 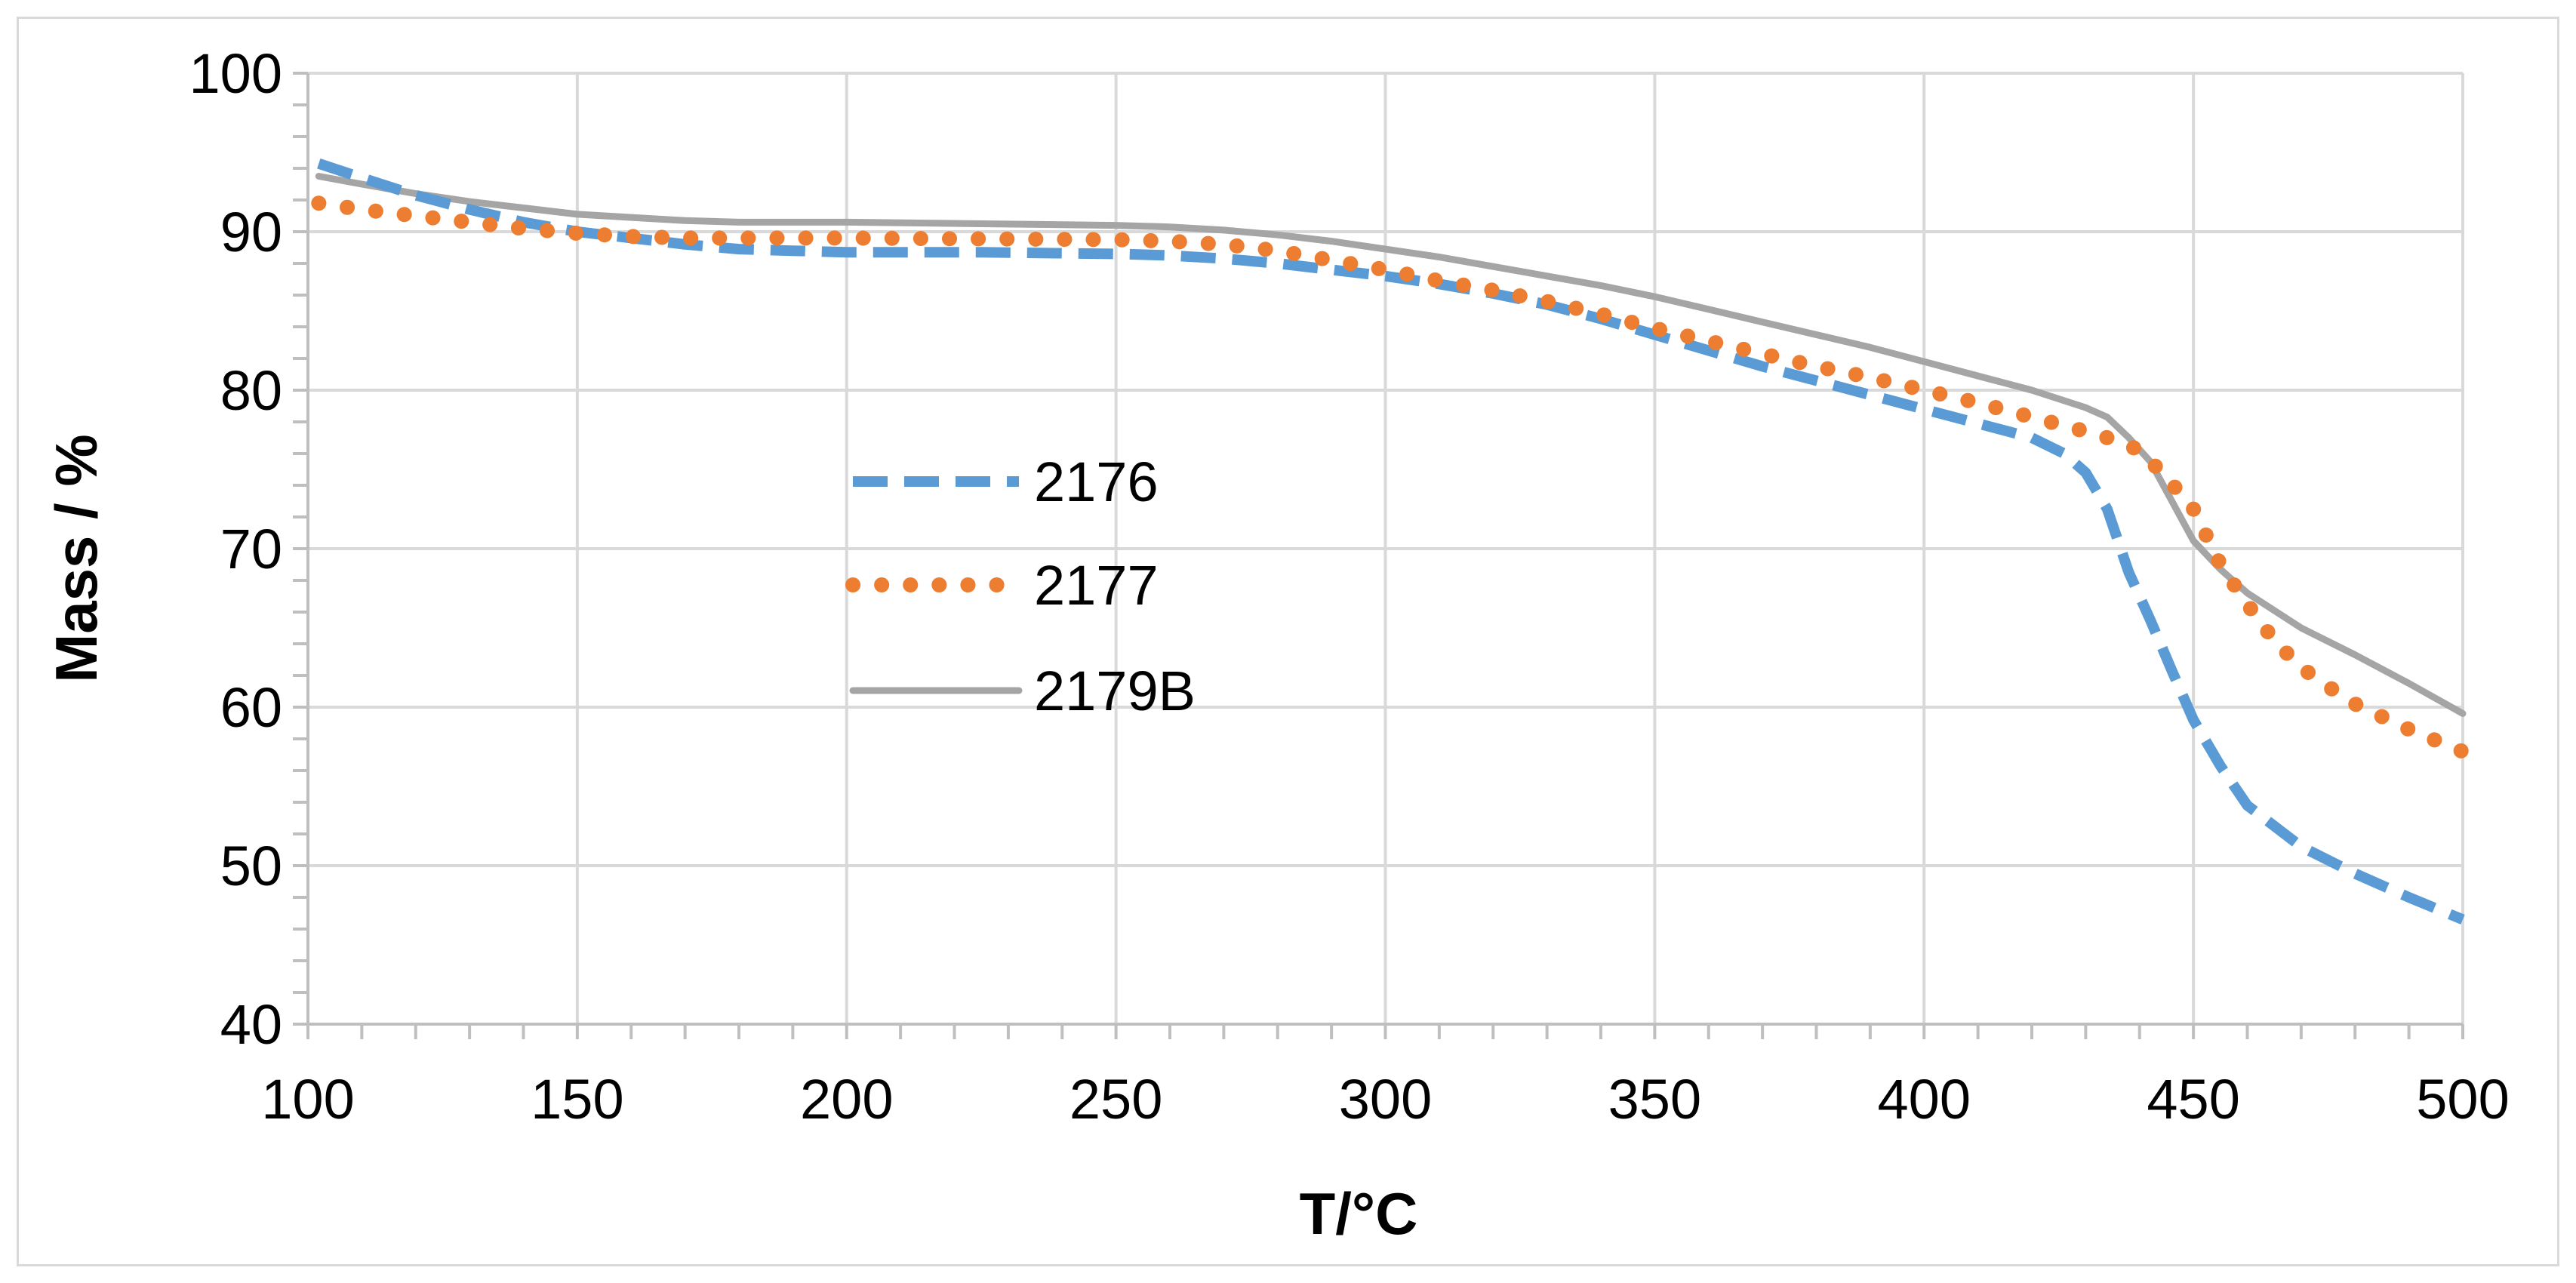 What do you see at coordinates (1115, 1099) in the screenshot?
I see `x-tick-label: 250` at bounding box center [1115, 1099].